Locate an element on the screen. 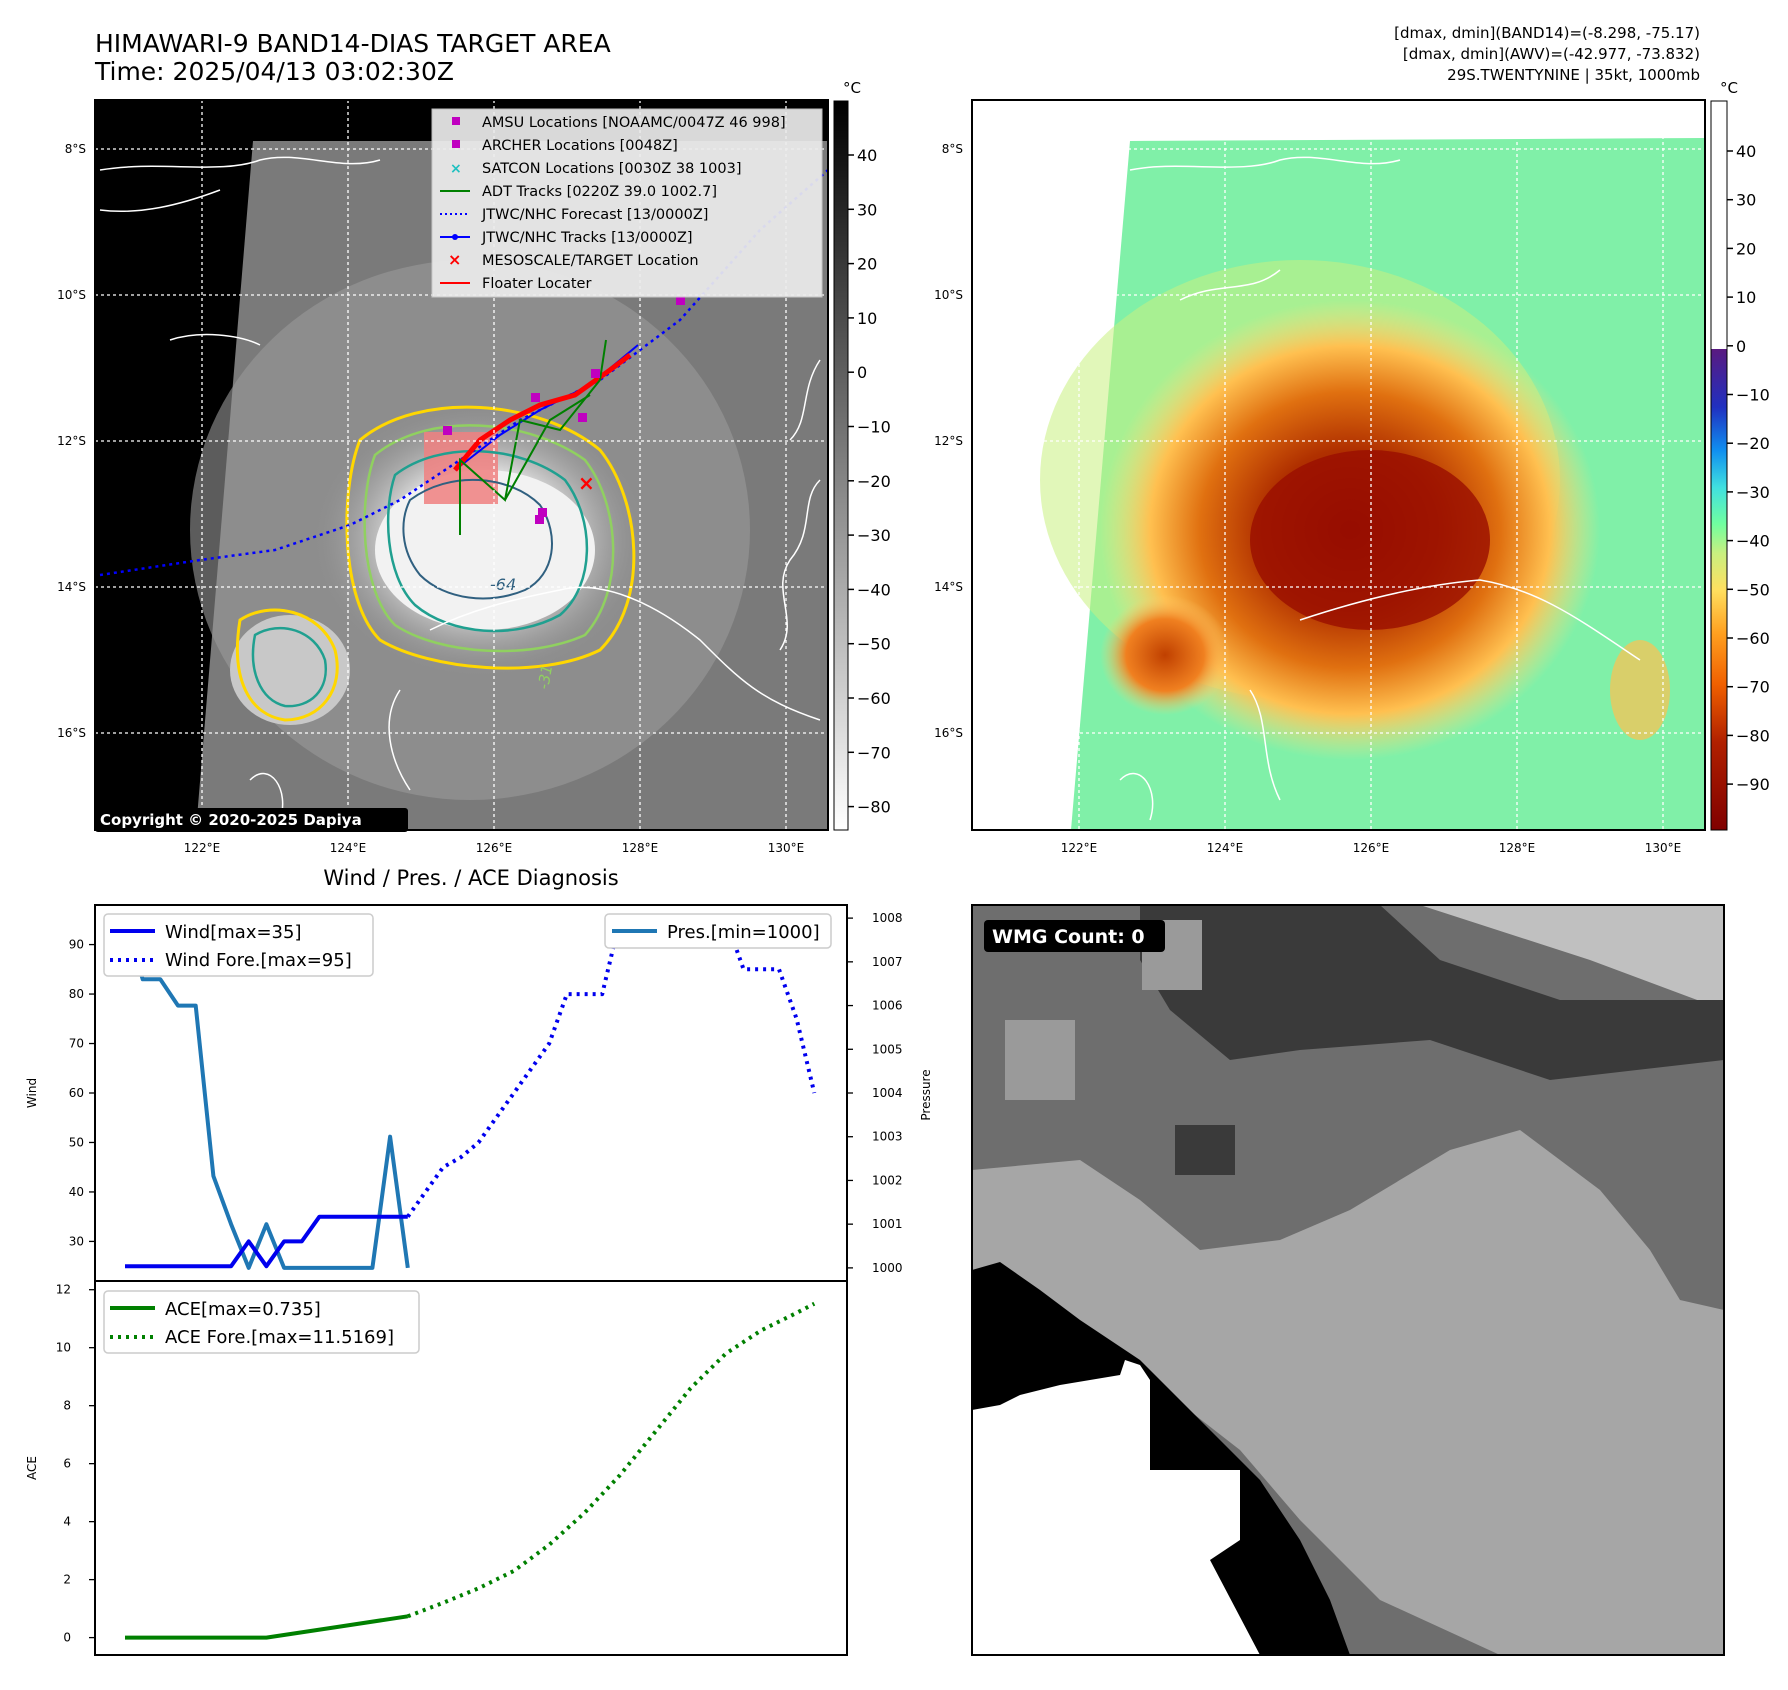 The image size is (1788, 1690). adt-track is located at coordinates (533, 437).